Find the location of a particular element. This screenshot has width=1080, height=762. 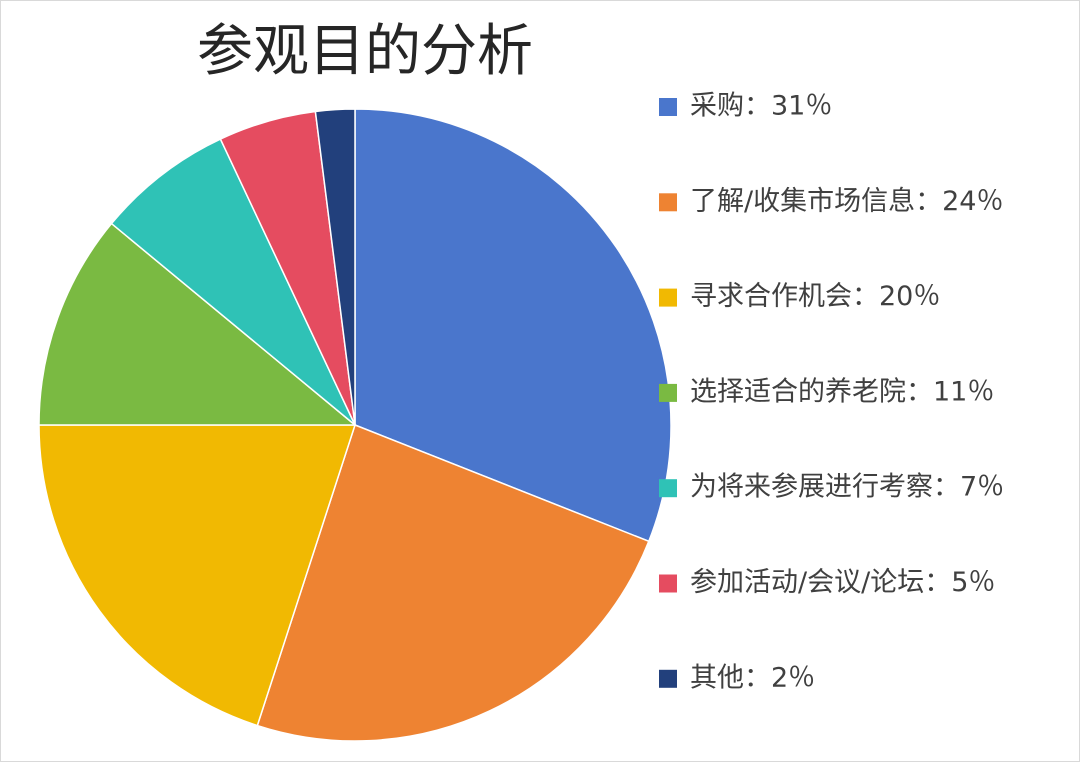

legend-label: 其他：2％ is located at coordinates (752, 677).